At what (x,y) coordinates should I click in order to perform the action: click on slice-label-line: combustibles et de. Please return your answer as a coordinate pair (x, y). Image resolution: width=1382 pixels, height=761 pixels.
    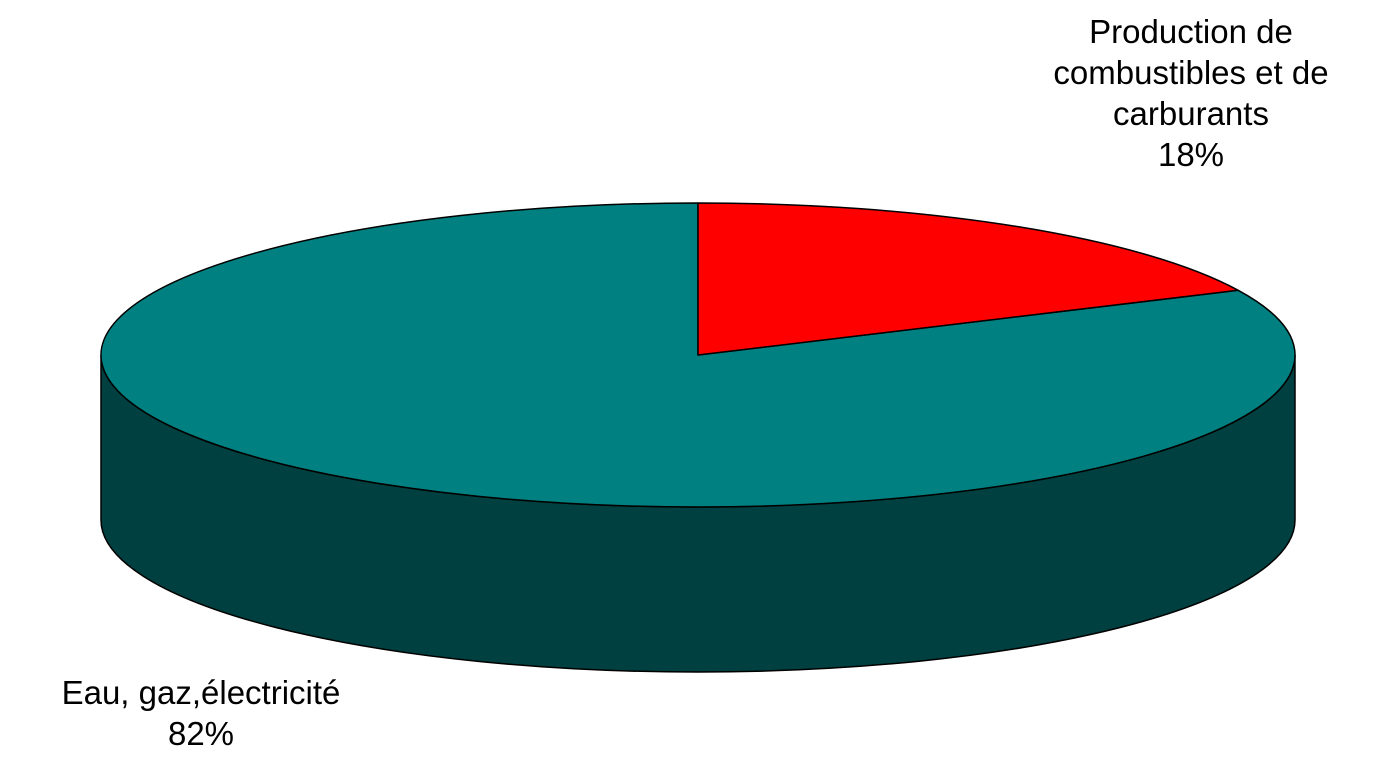
    Looking at the image, I should click on (1191, 72).